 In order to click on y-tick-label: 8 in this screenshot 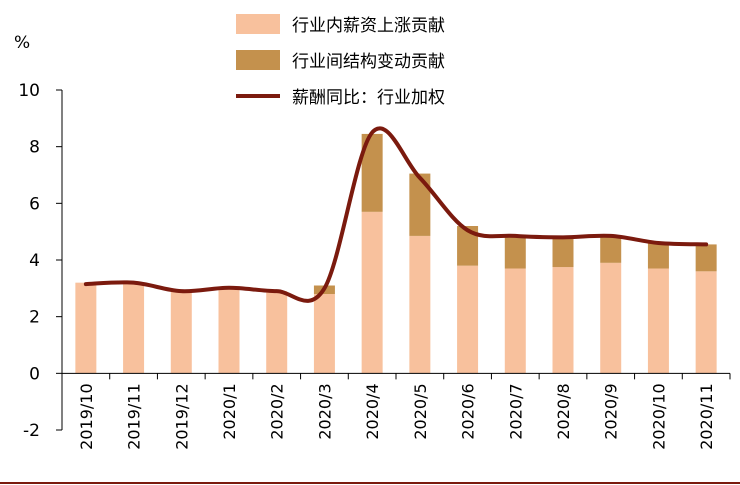, I will do `click(34, 148)`.